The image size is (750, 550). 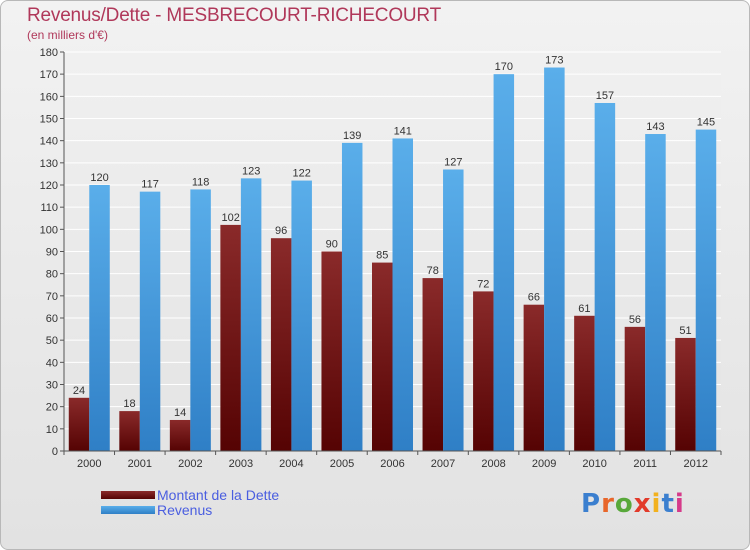 I want to click on y-tick-label: 90, so click(x=52, y=253).